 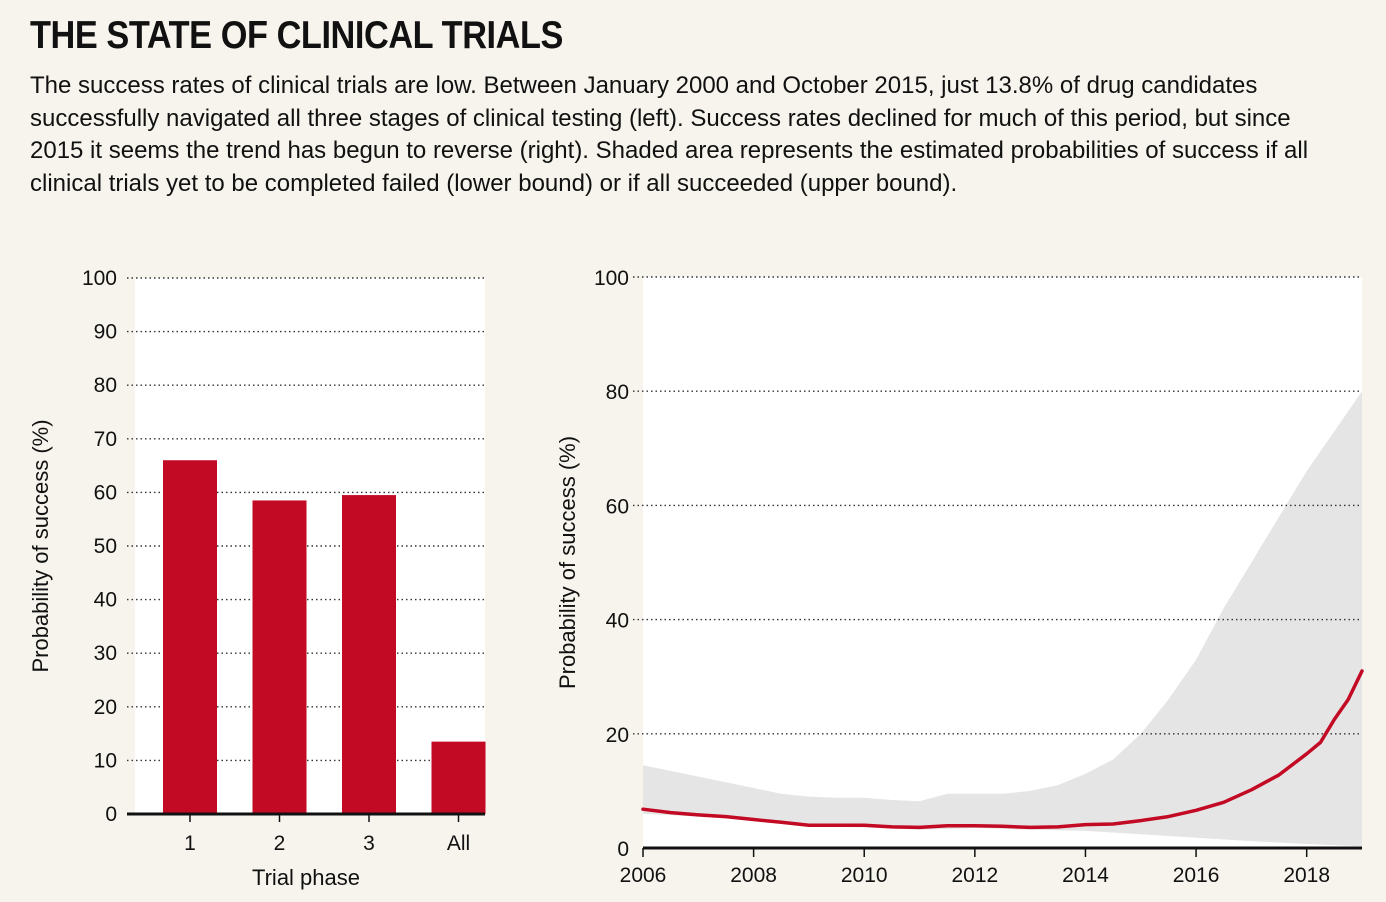 What do you see at coordinates (617, 506) in the screenshot?
I see `line-y-tick-label: 60` at bounding box center [617, 506].